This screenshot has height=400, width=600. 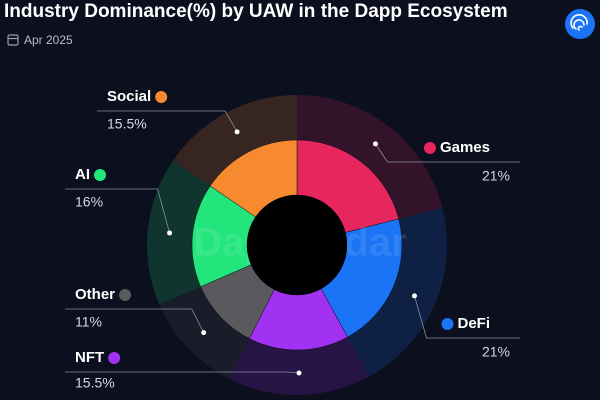 What do you see at coordinates (88, 322) in the screenshot?
I see `value-label: 11%` at bounding box center [88, 322].